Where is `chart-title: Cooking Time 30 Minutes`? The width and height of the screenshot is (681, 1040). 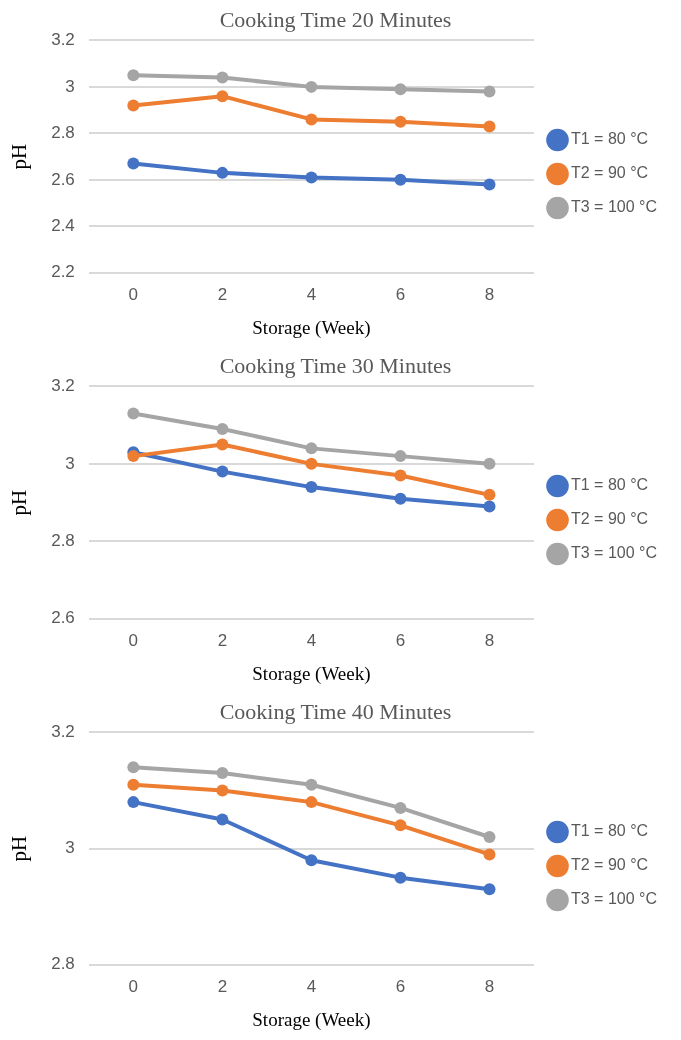 chart-title: Cooking Time 30 Minutes is located at coordinates (335, 365).